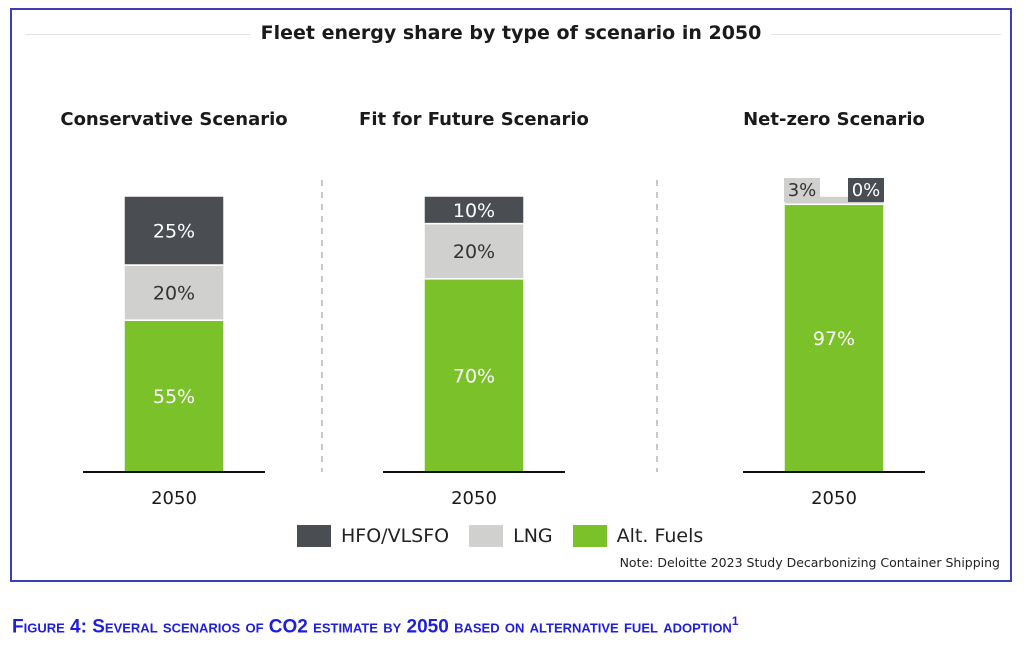  What do you see at coordinates (174, 294) in the screenshot?
I see `bar-label-1-lng: 20%` at bounding box center [174, 294].